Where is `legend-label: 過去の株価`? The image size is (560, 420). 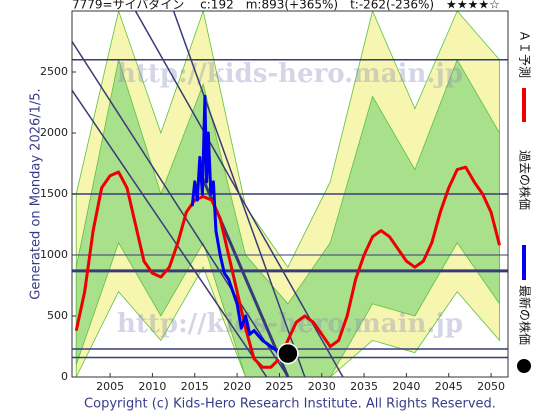
legend-label: 過去の株価 is located at coordinates (525, 180).